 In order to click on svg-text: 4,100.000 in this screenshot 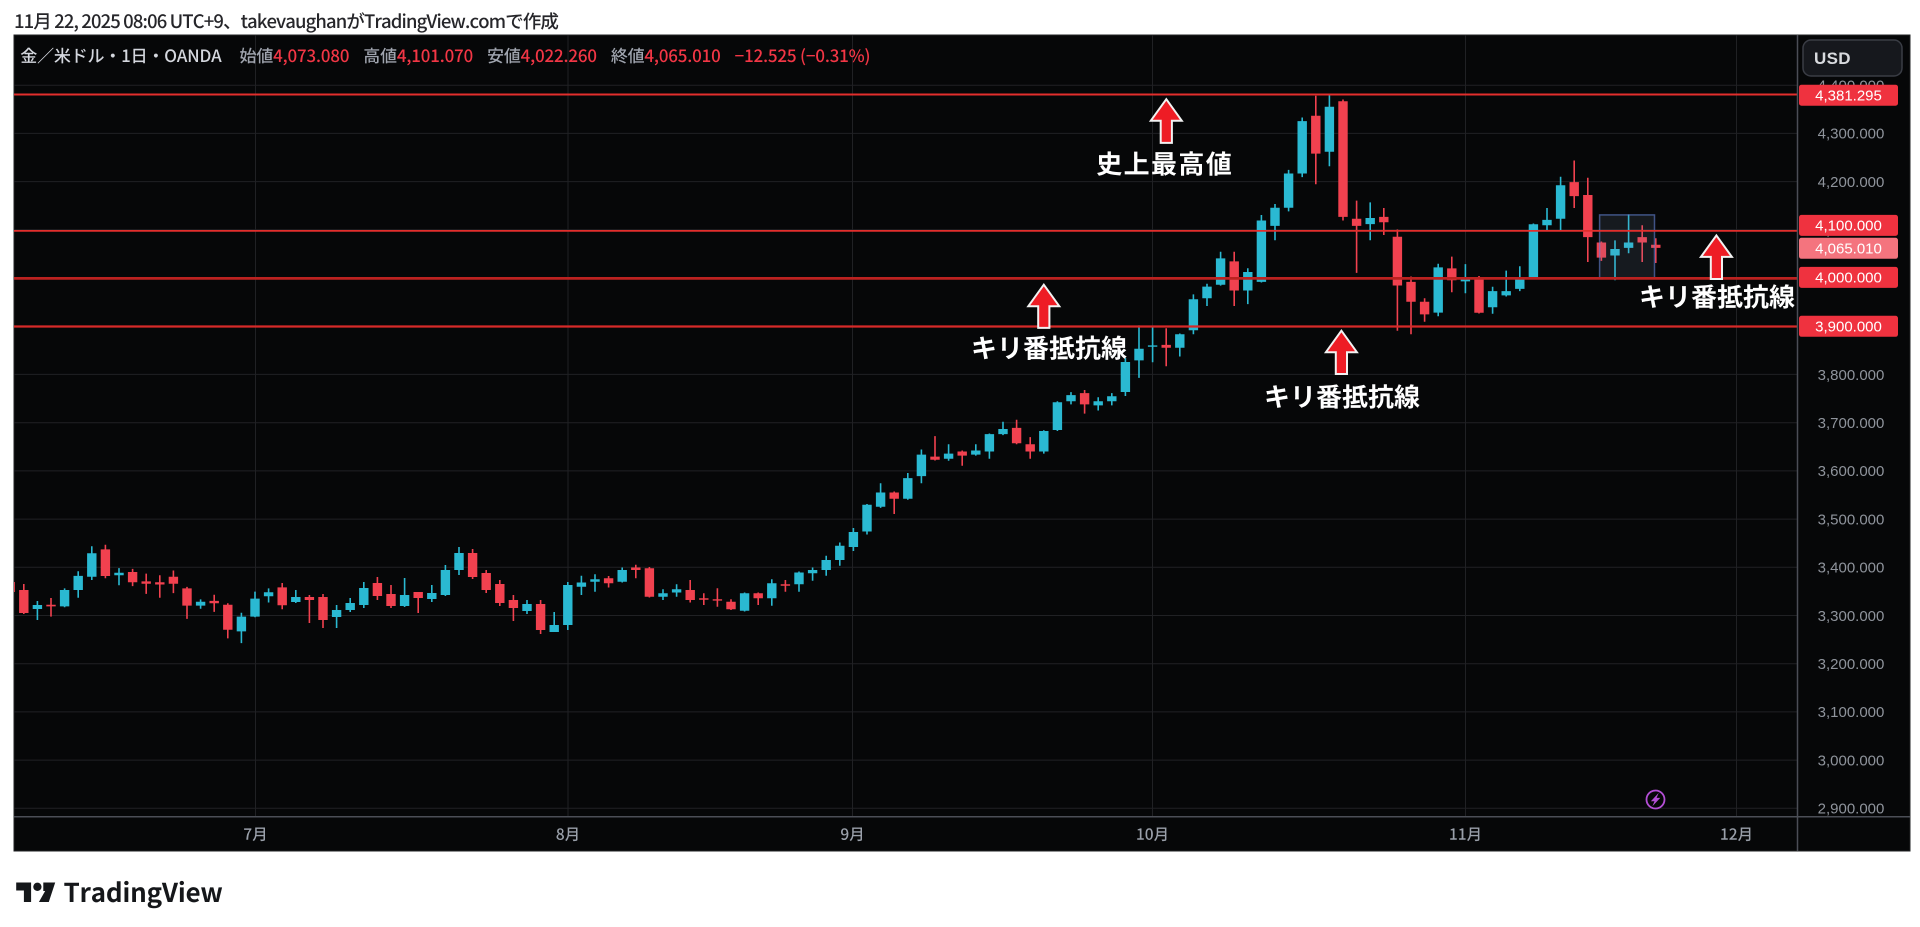, I will do `click(1848, 226)`.